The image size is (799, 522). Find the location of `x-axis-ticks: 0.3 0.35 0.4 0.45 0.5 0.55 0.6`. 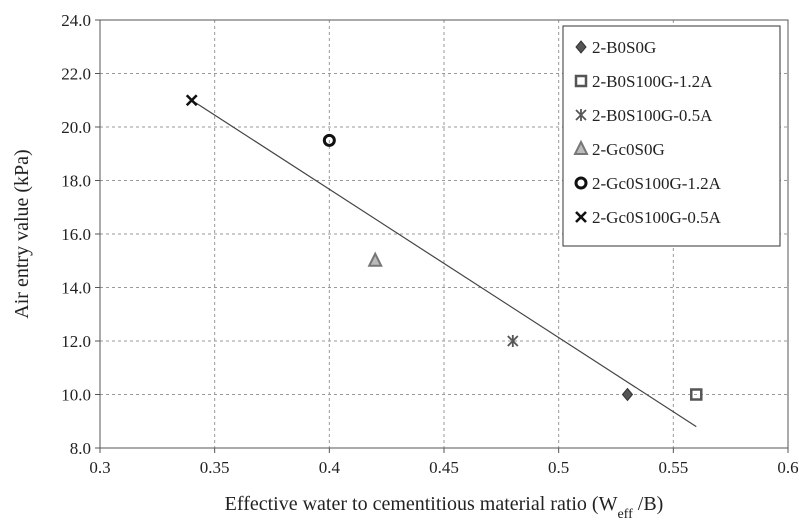

x-axis-ticks: 0.3 0.35 0.4 0.45 0.5 0.55 0.6 is located at coordinates (444, 462).